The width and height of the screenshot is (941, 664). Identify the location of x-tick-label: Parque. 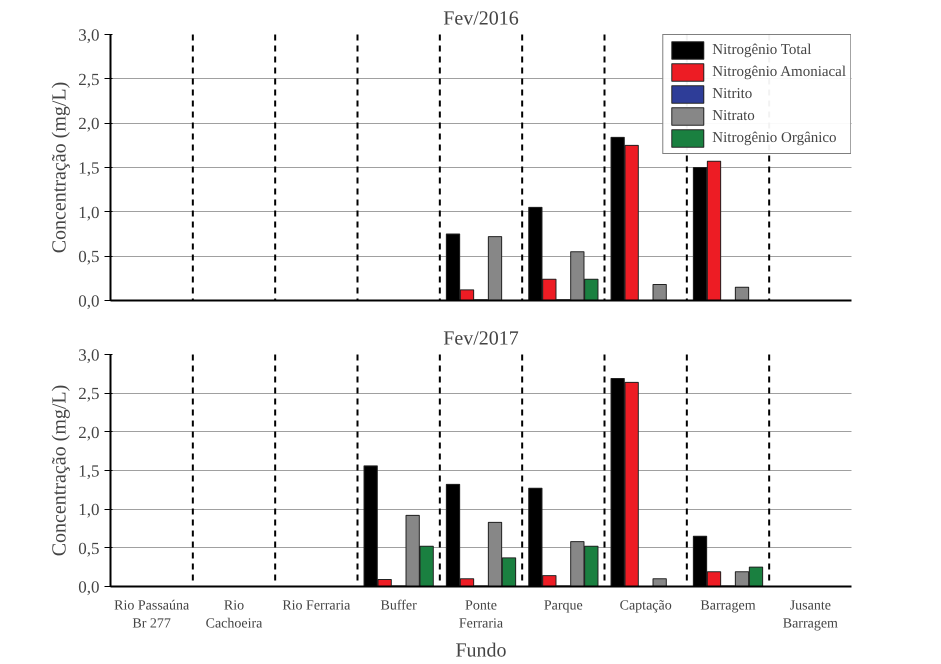
(563, 606).